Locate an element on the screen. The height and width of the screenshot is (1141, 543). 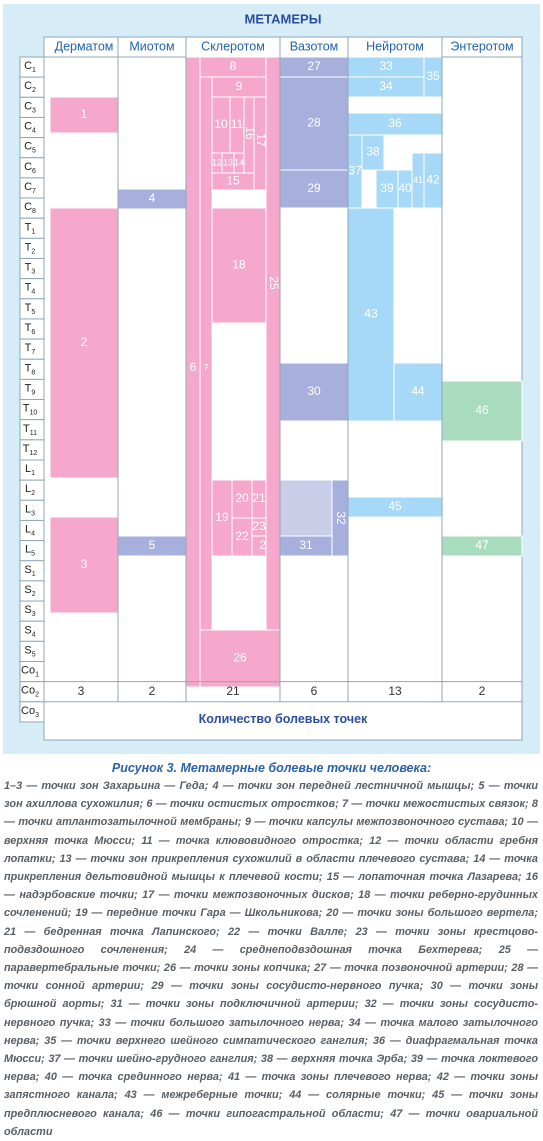
segment-cell is located at coordinates (32, 712).